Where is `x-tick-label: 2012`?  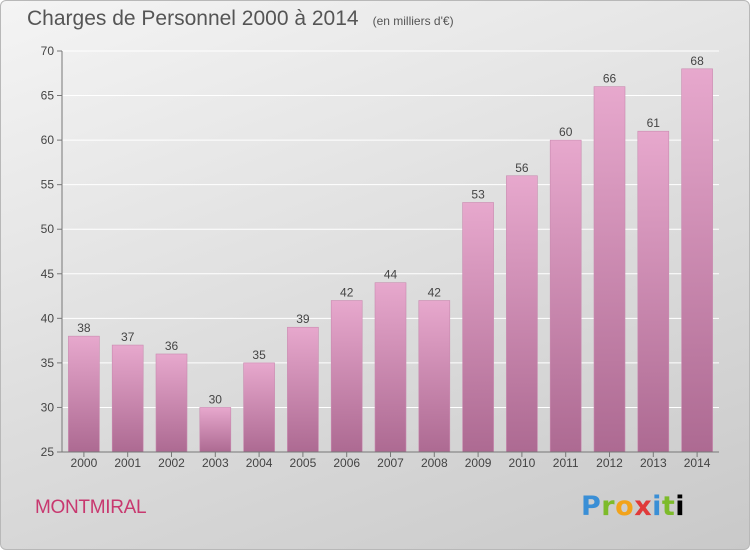
x-tick-label: 2012 is located at coordinates (609, 463).